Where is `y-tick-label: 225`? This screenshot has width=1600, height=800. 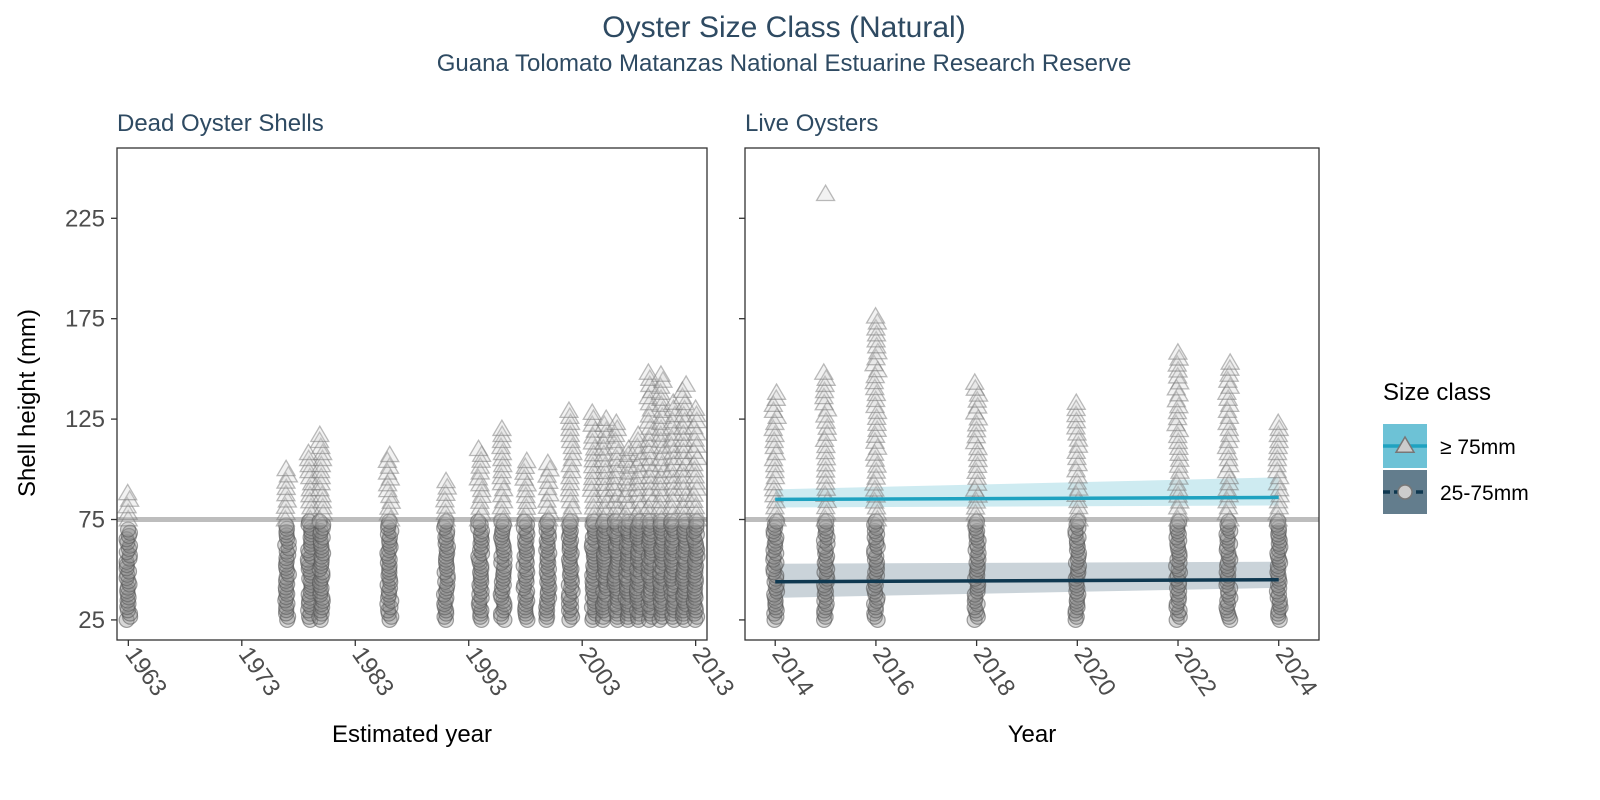
y-tick-label: 225 is located at coordinates (85, 218).